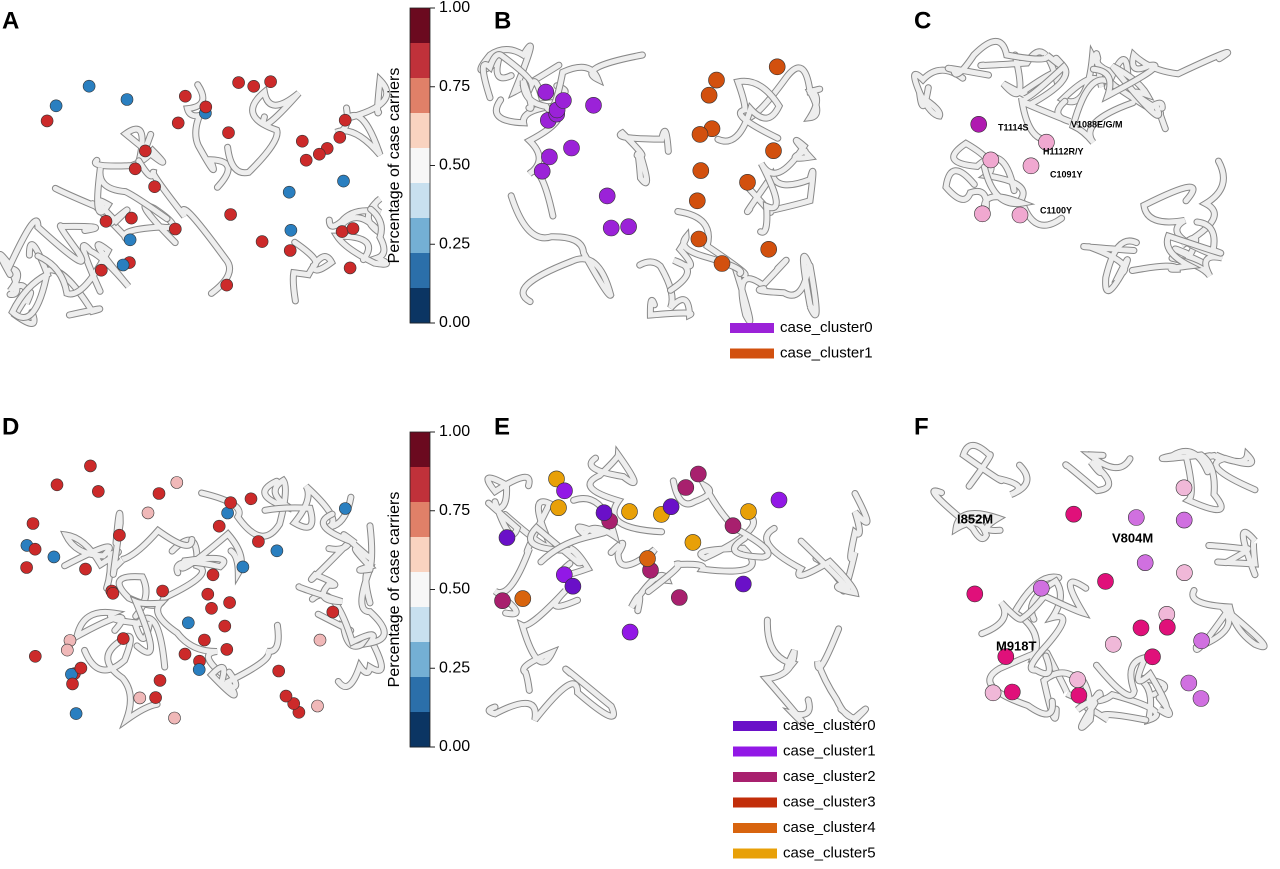  Describe the element at coordinates (1016, 645) in the screenshot. I see `mutation-label: M918T` at that location.